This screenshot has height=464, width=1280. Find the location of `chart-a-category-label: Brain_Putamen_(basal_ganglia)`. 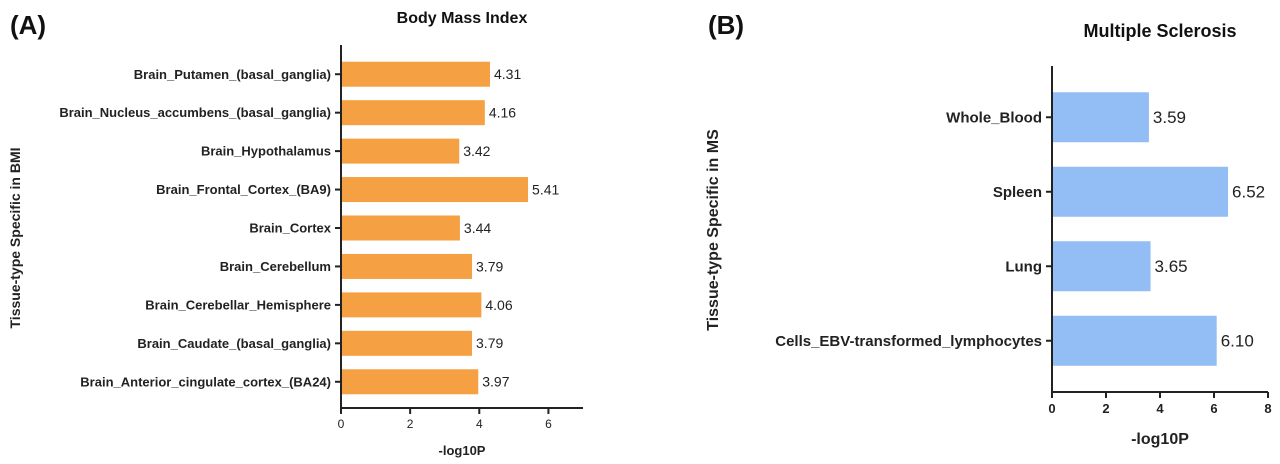

chart-a-category-label: Brain_Putamen_(basal_ganglia) is located at coordinates (232, 74).